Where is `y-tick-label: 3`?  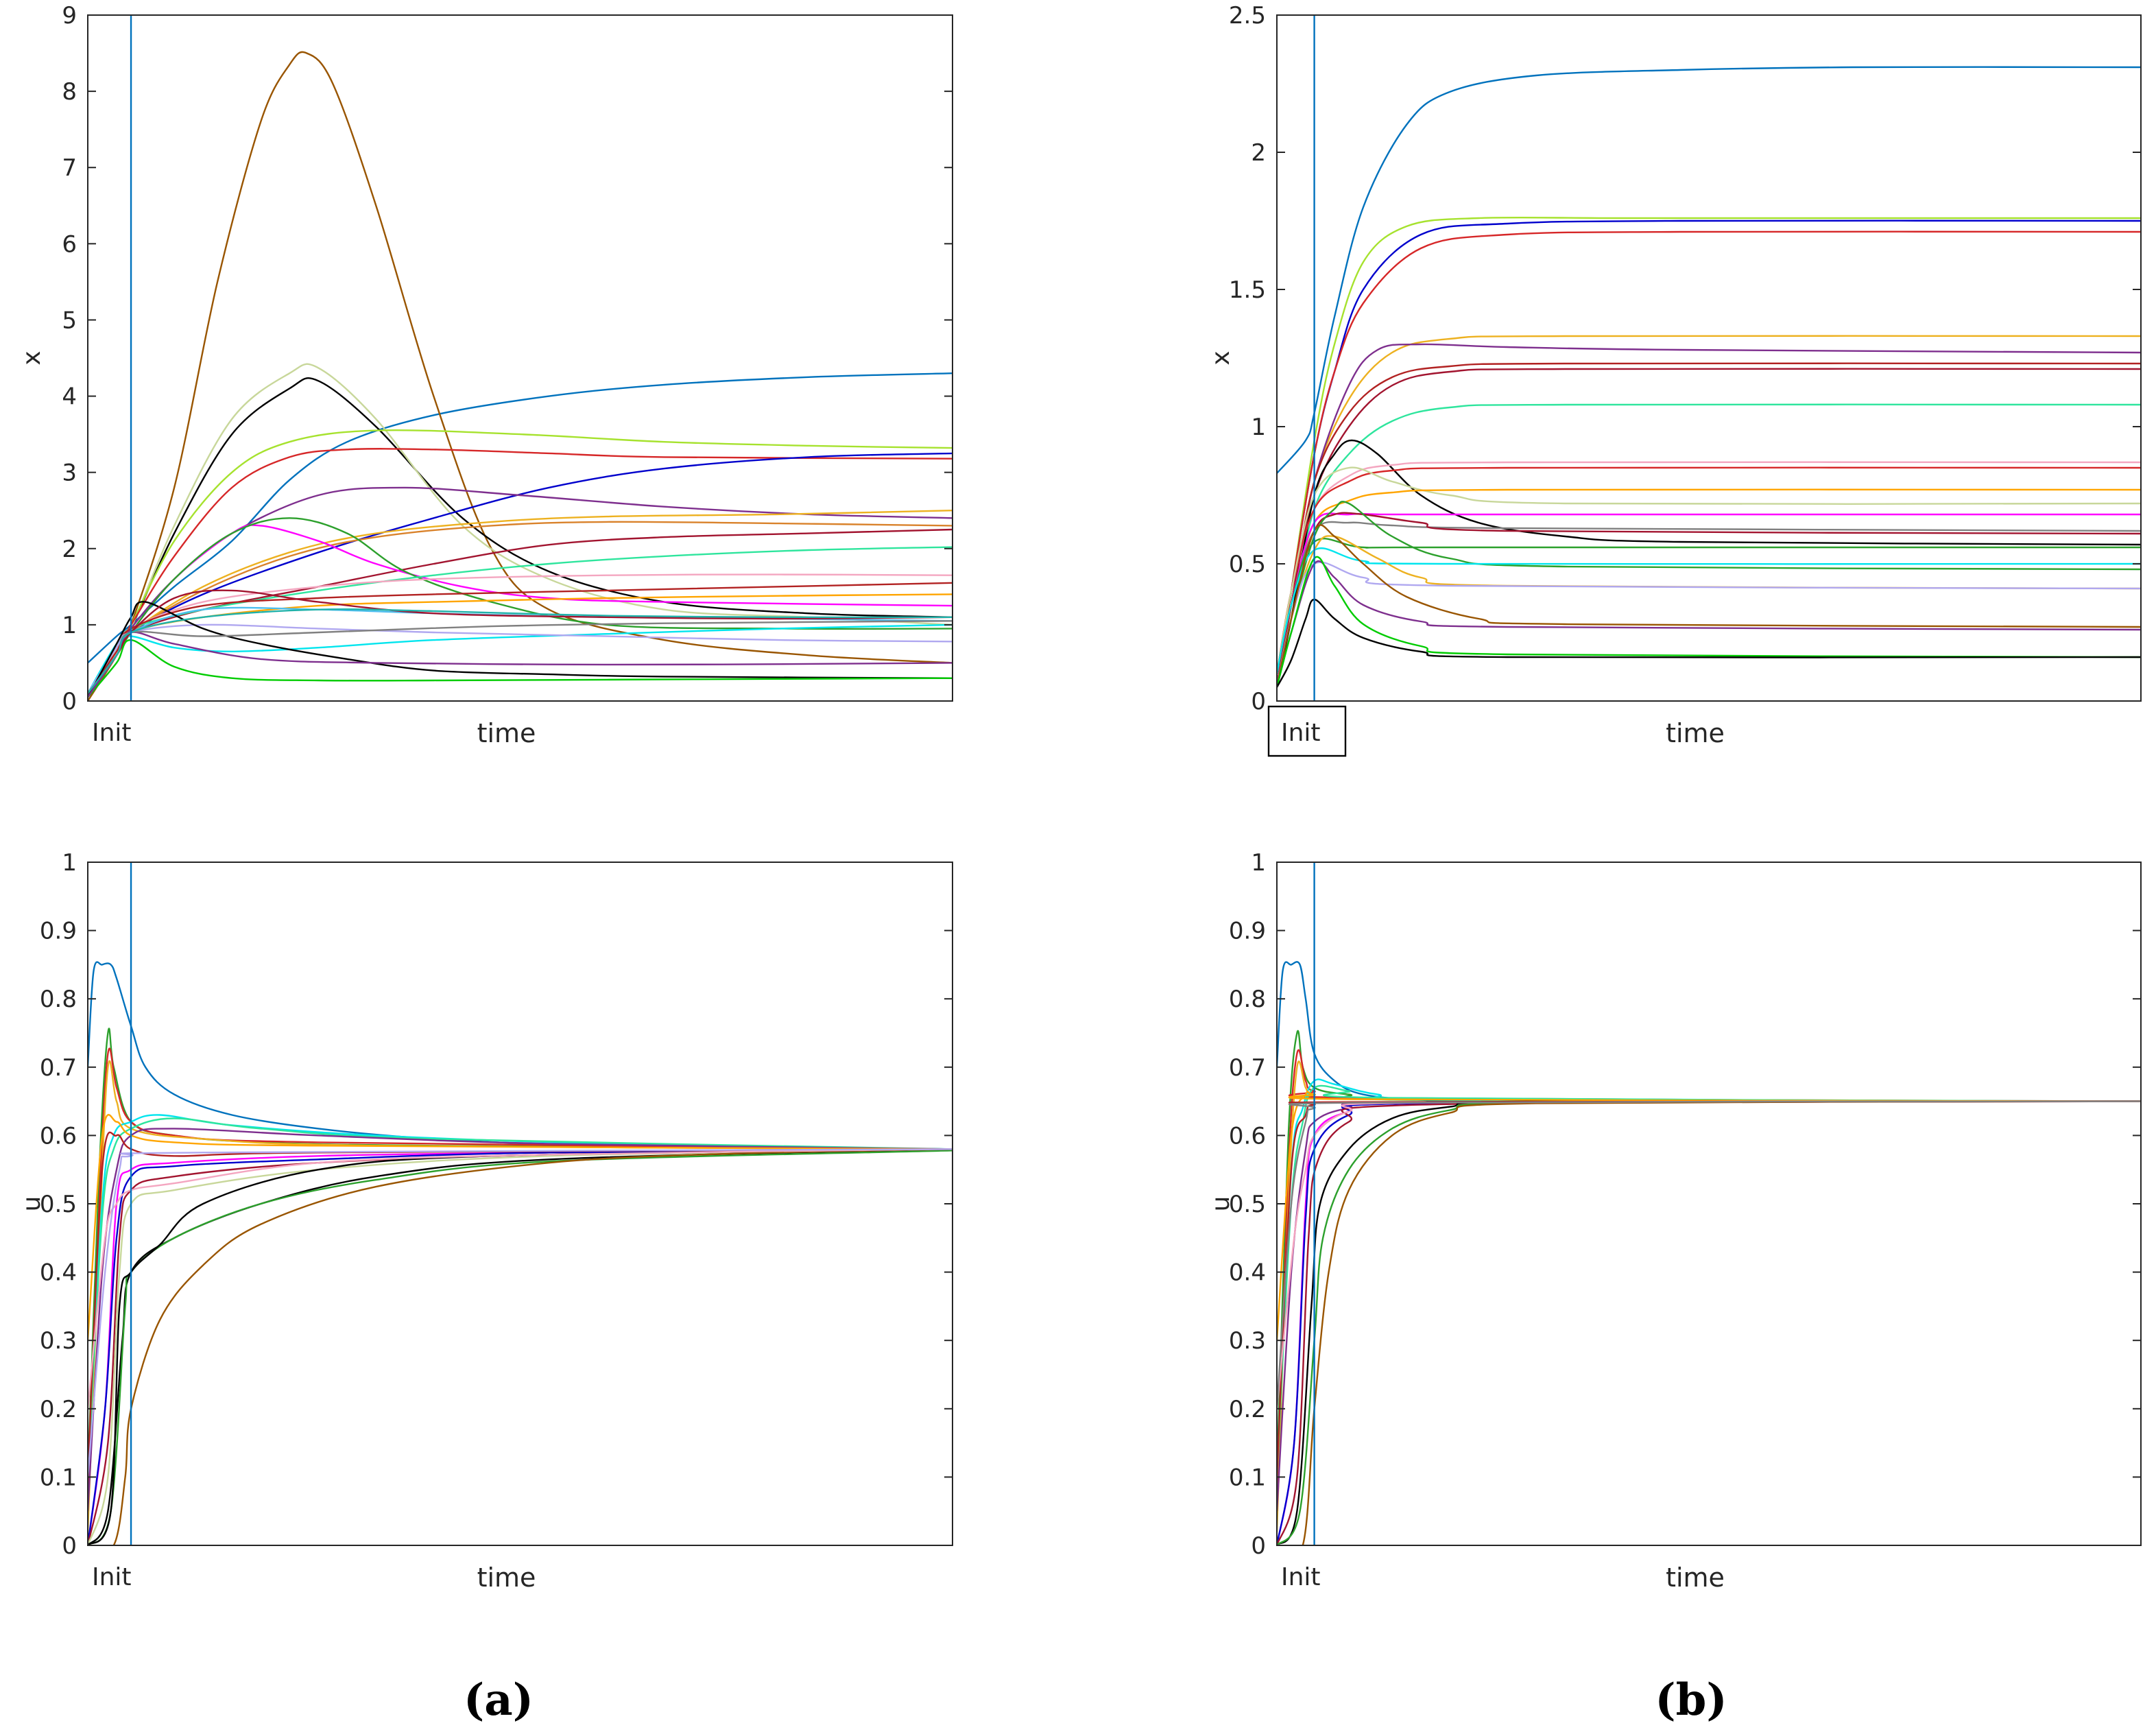 y-tick-label: 3 is located at coordinates (69, 473).